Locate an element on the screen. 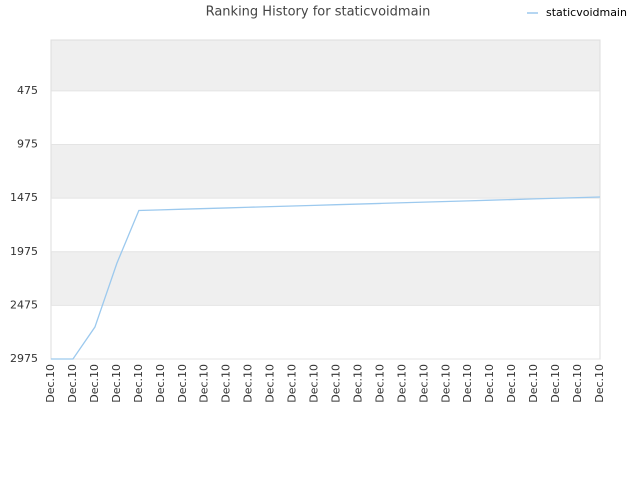 The height and width of the screenshot is (480, 640). y-tick-label: 1475 is located at coordinates (24, 197).